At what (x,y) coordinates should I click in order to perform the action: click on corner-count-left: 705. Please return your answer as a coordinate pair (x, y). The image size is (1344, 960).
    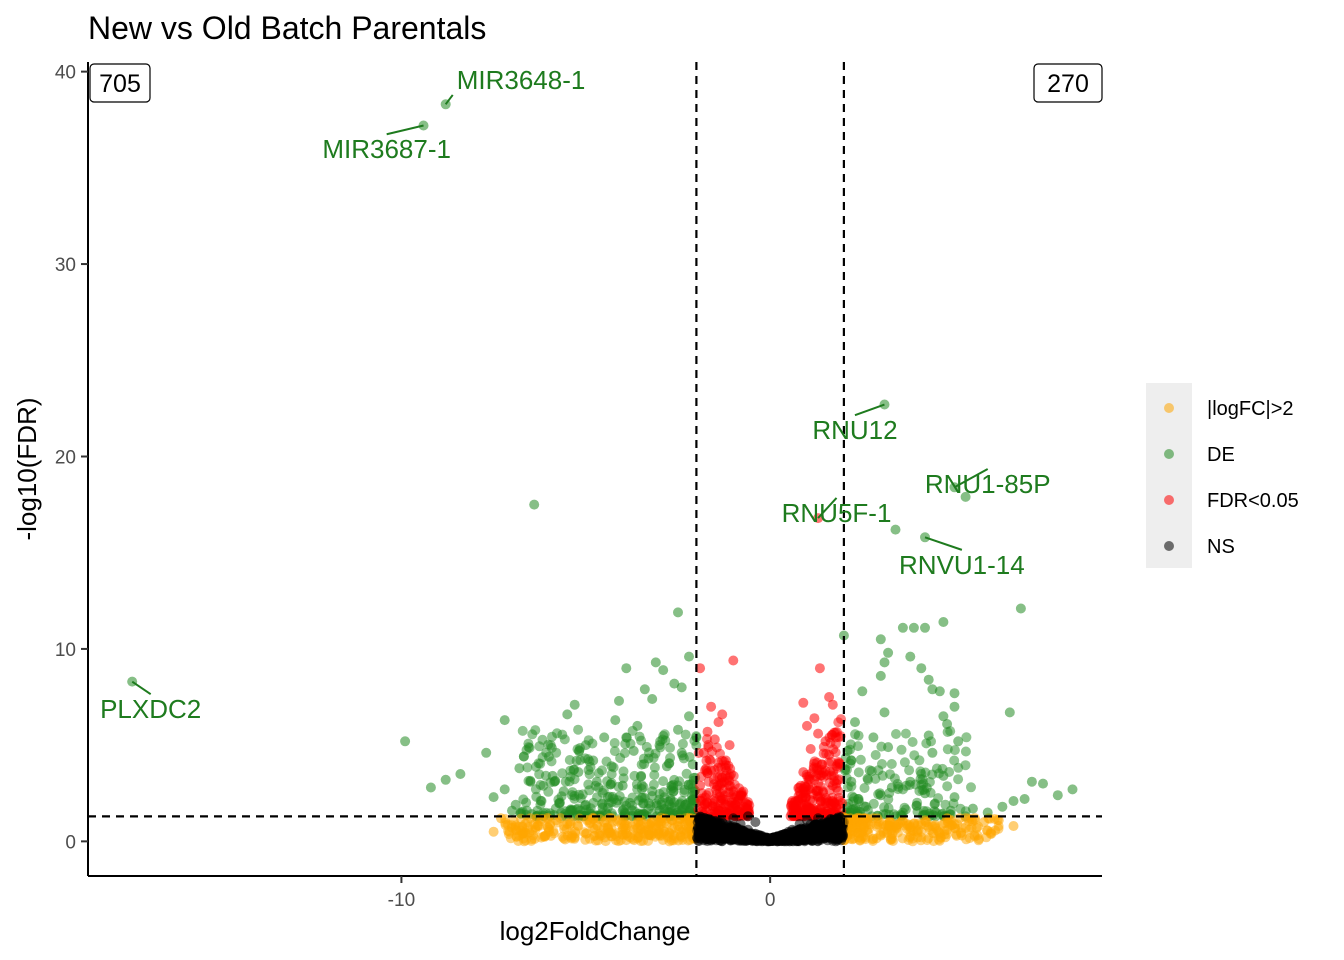
    Looking at the image, I should click on (120, 83).